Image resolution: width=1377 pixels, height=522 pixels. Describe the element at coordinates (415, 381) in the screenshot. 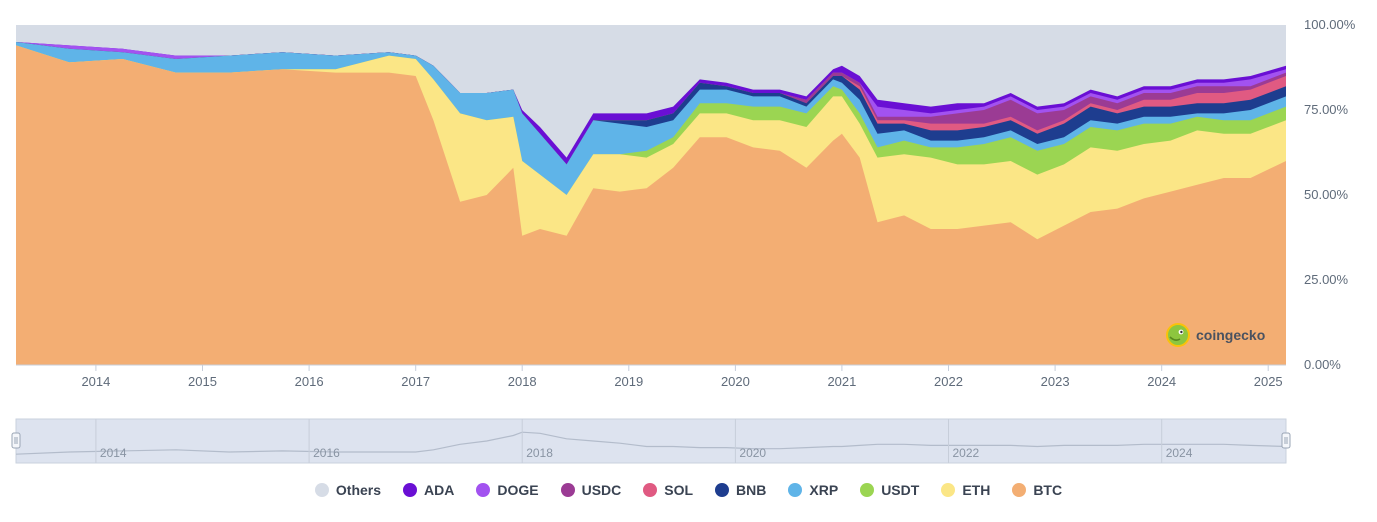

I see `x-tick-label: 2017` at that location.